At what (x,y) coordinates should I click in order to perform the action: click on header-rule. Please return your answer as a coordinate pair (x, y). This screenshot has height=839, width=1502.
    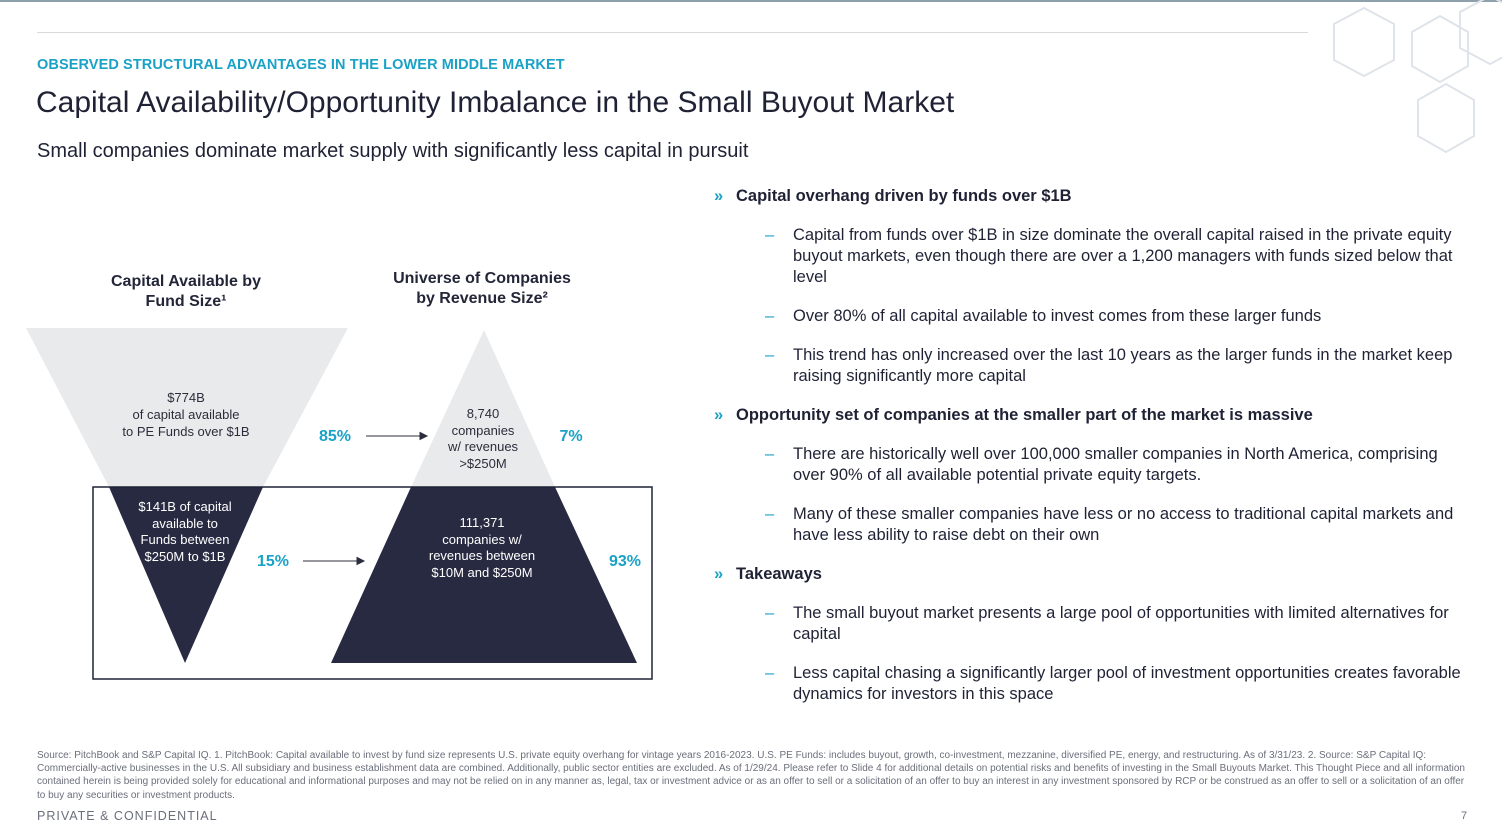
    Looking at the image, I should click on (672, 32).